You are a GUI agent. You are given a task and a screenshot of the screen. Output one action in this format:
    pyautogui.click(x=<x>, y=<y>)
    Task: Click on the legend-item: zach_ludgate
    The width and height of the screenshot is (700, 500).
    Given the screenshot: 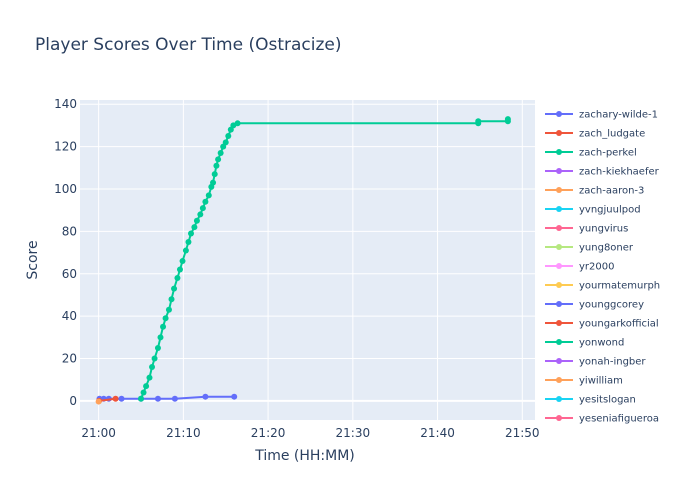 What is the action you would take?
    pyautogui.click(x=595, y=134)
    